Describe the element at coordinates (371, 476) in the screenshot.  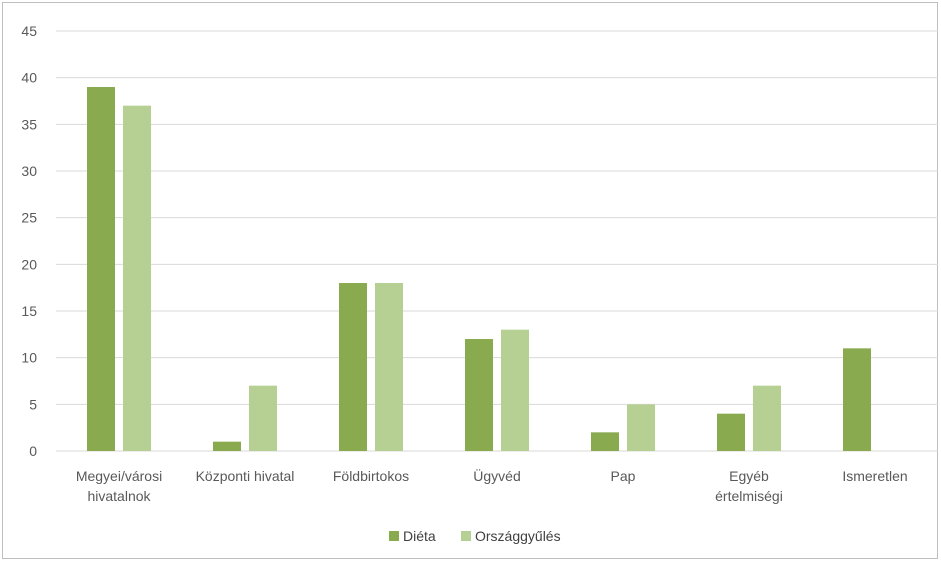
I see `x-tick-label-2: Földbirtokos` at that location.